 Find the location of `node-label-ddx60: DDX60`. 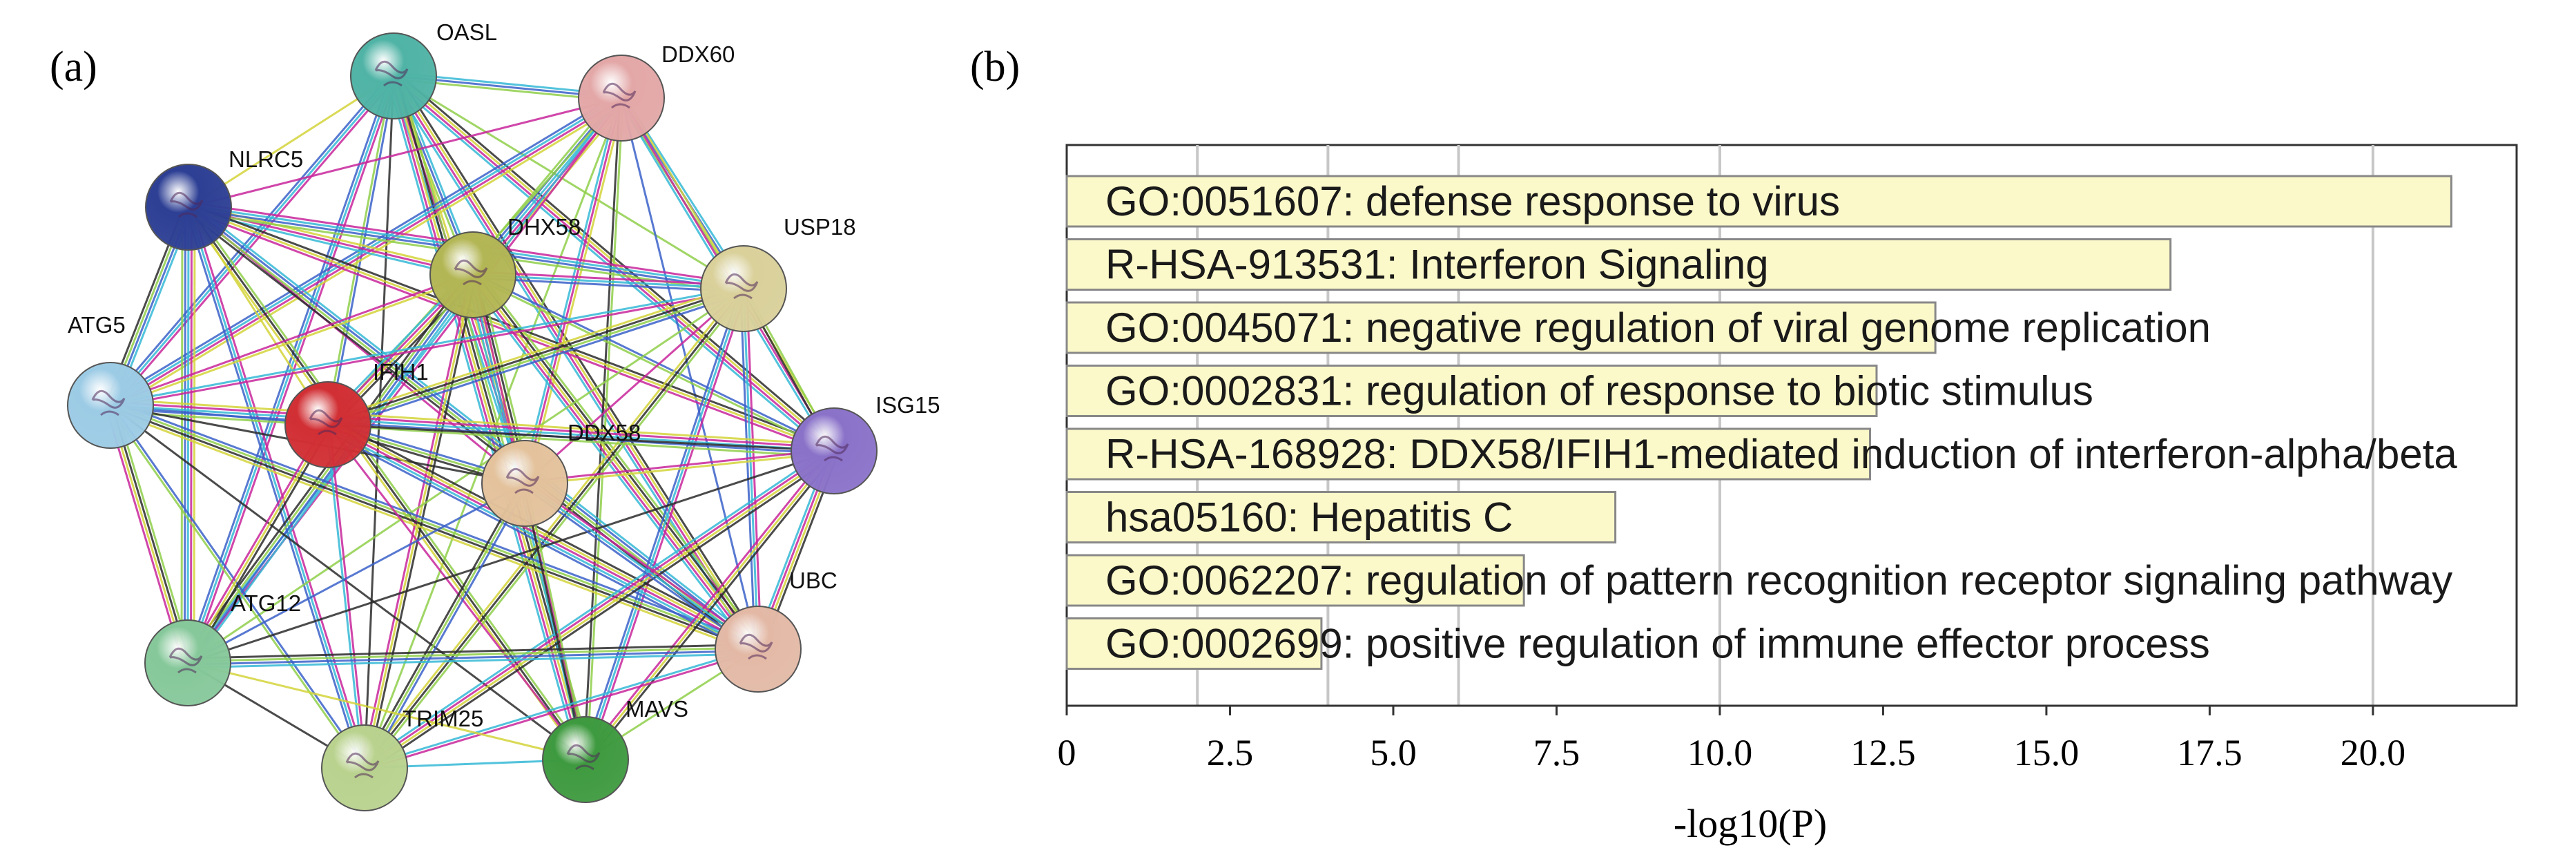

node-label-ddx60: DDX60 is located at coordinates (698, 54).